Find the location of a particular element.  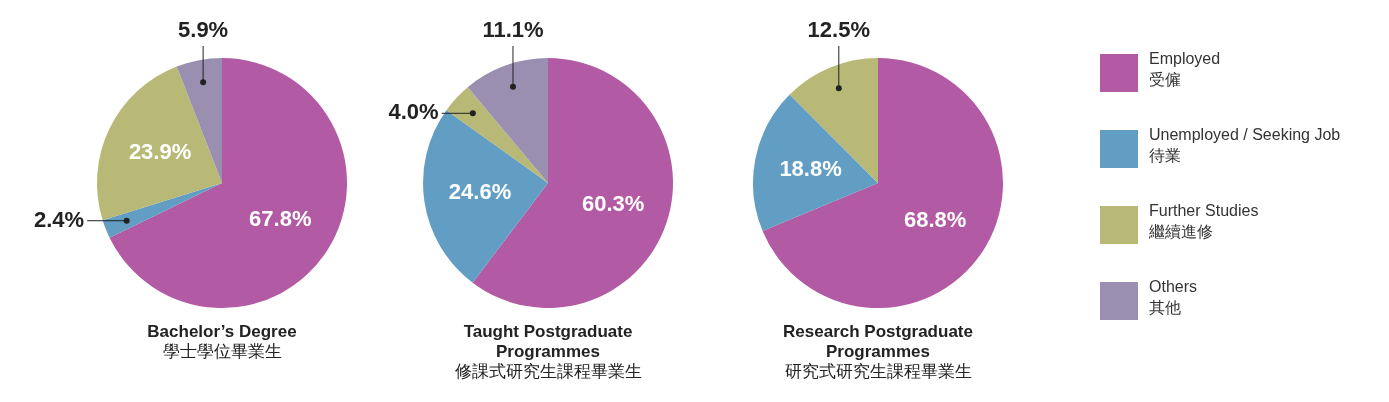

data-label: 12.5% is located at coordinates (839, 30).